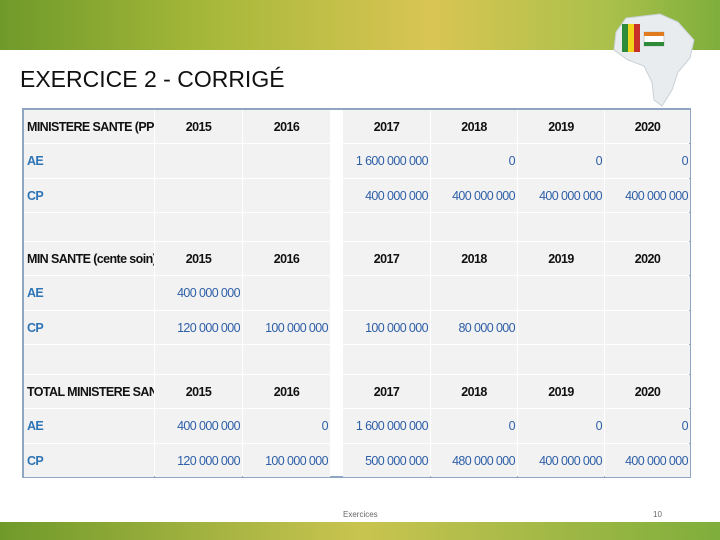 The image size is (720, 540). What do you see at coordinates (89, 126) in the screenshot?
I see `table-cell: MINISTERE SANTE (PPP)` at bounding box center [89, 126].